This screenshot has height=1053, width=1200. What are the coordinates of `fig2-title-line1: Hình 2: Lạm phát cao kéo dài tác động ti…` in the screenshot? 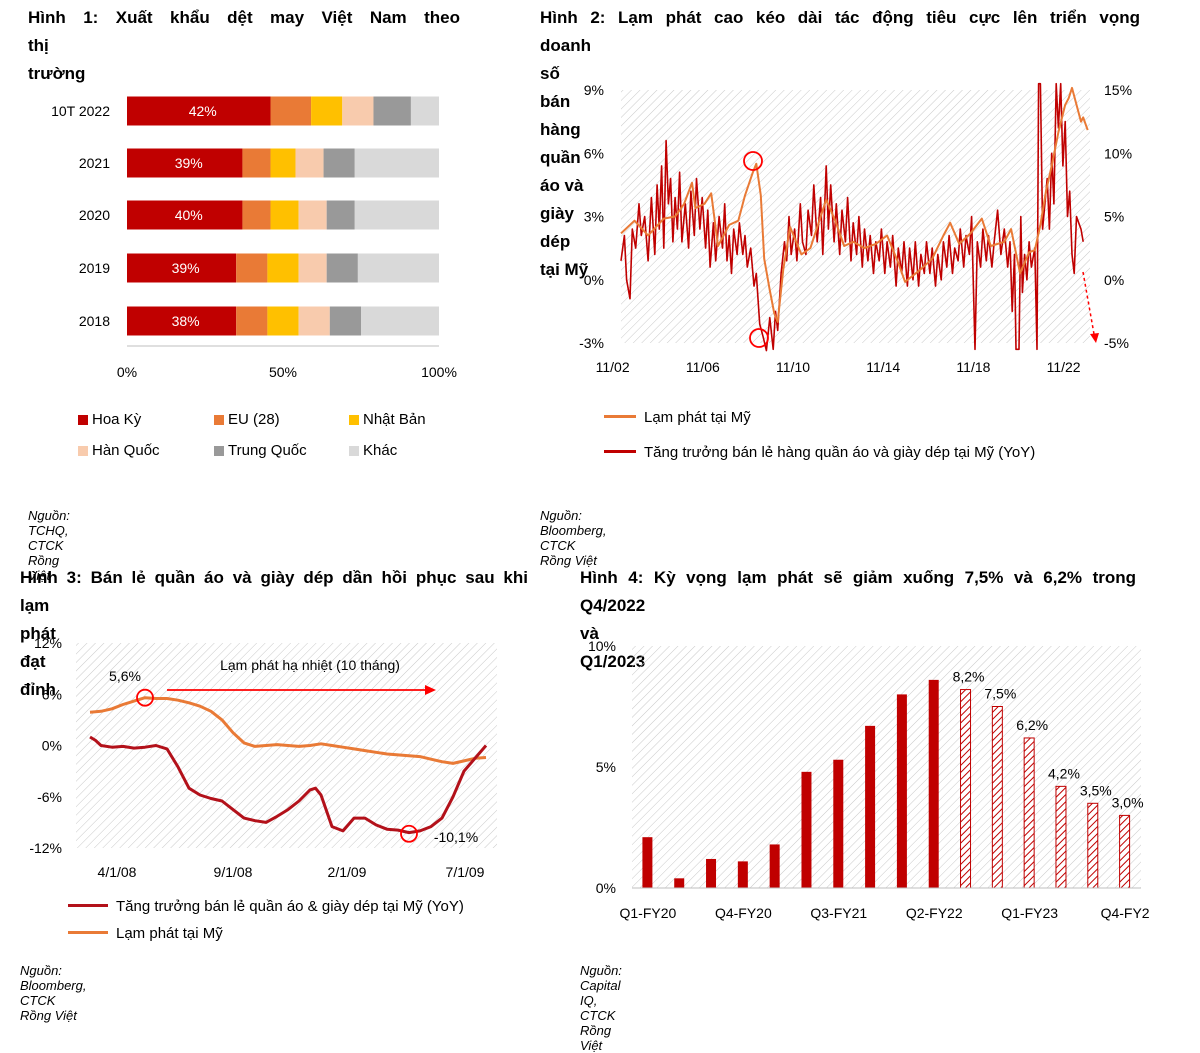 It's located at (840, 17).